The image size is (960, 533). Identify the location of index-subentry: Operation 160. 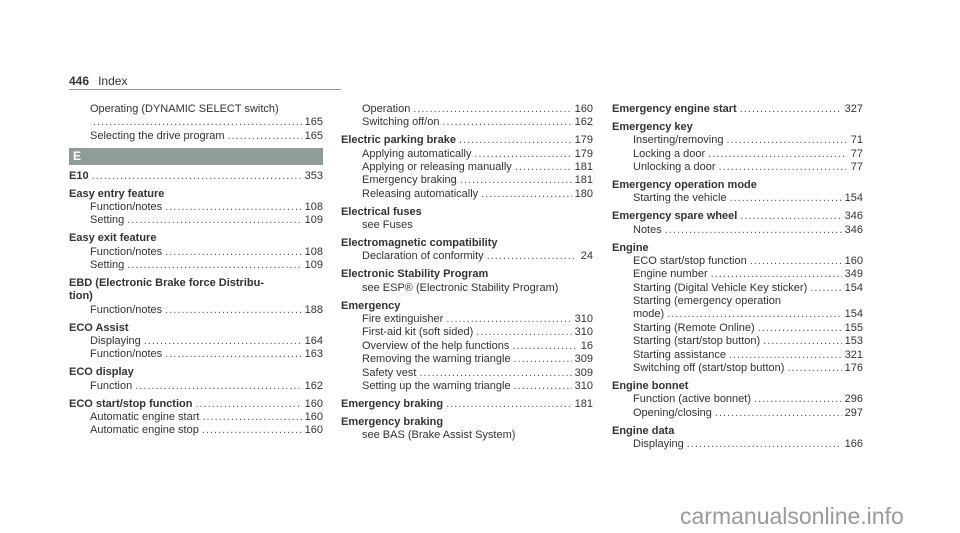
(467, 109).